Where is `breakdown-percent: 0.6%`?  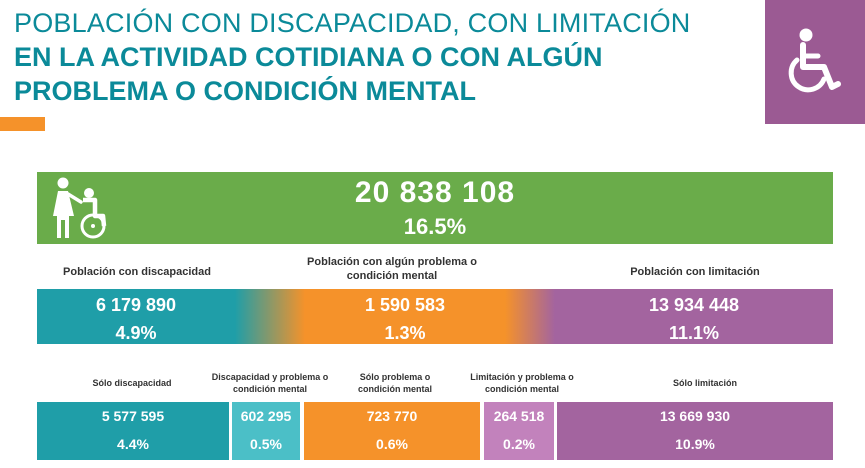
breakdown-percent: 0.6% is located at coordinates (392, 444).